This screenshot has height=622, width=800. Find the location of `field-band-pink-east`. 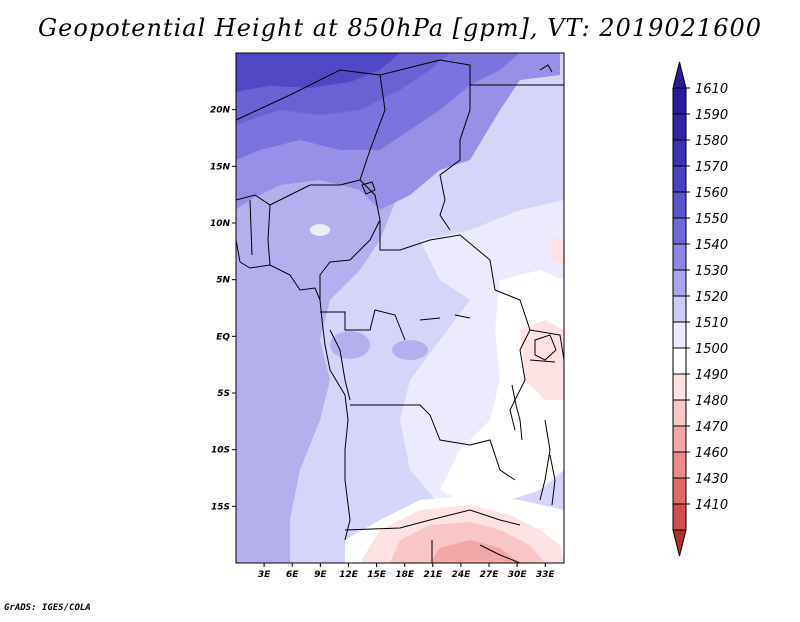

field-band-pink-east is located at coordinates (542, 360).